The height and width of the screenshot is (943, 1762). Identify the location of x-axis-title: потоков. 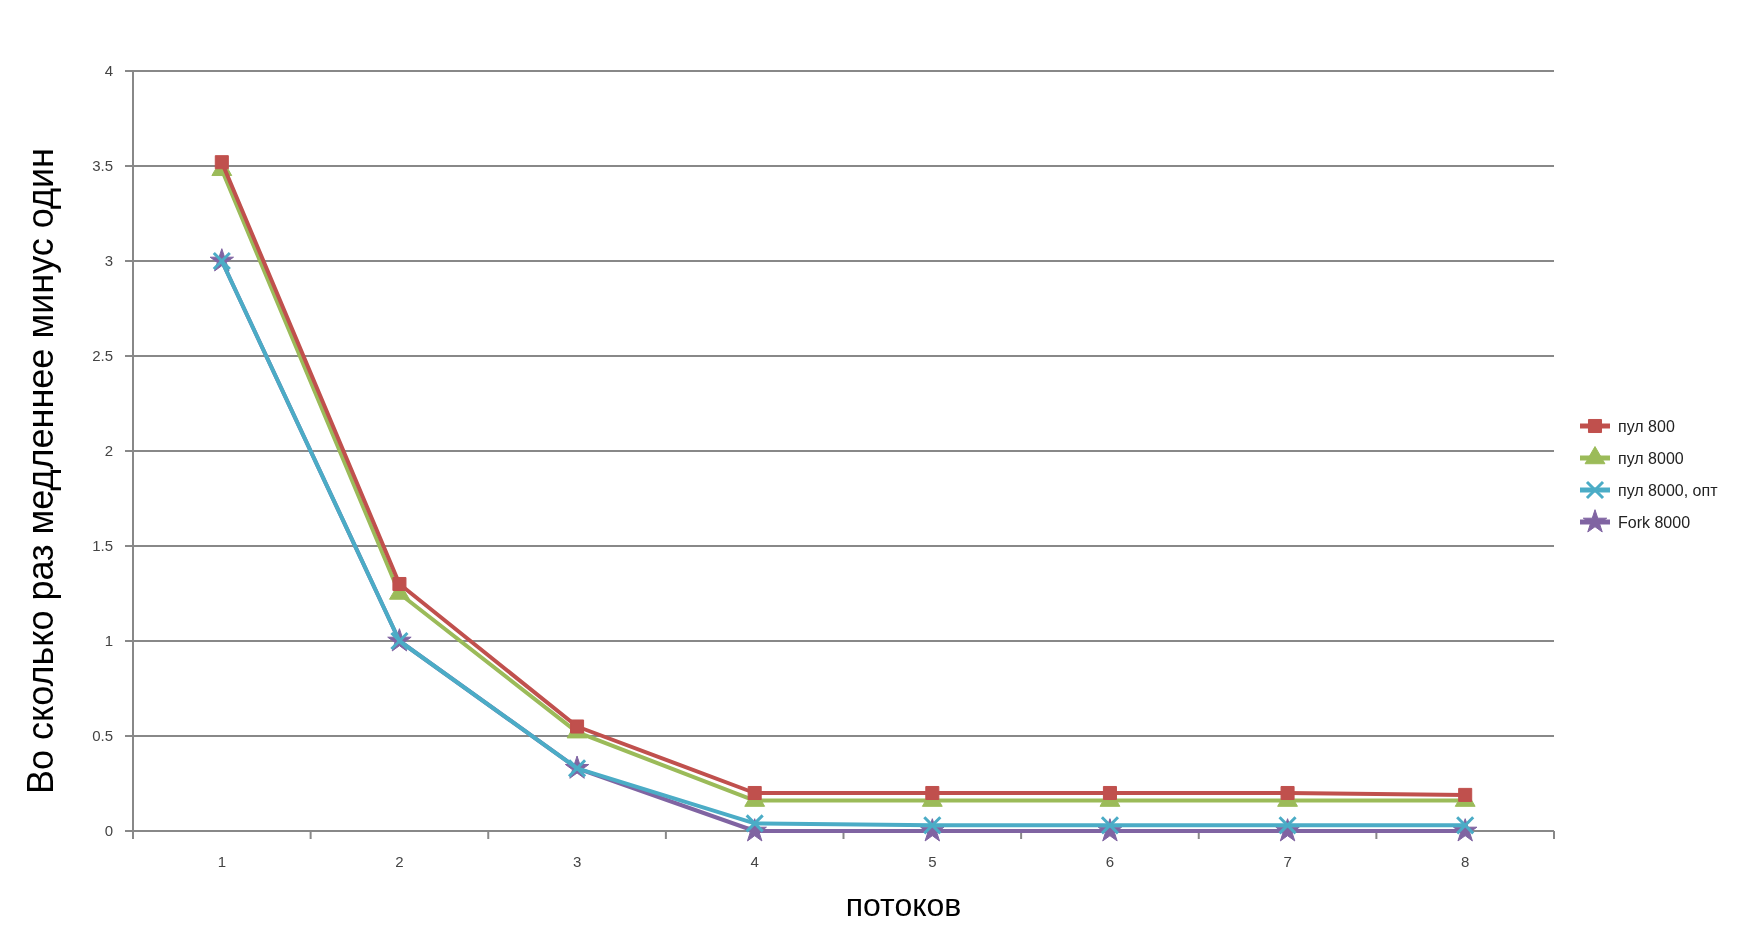
(903, 905).